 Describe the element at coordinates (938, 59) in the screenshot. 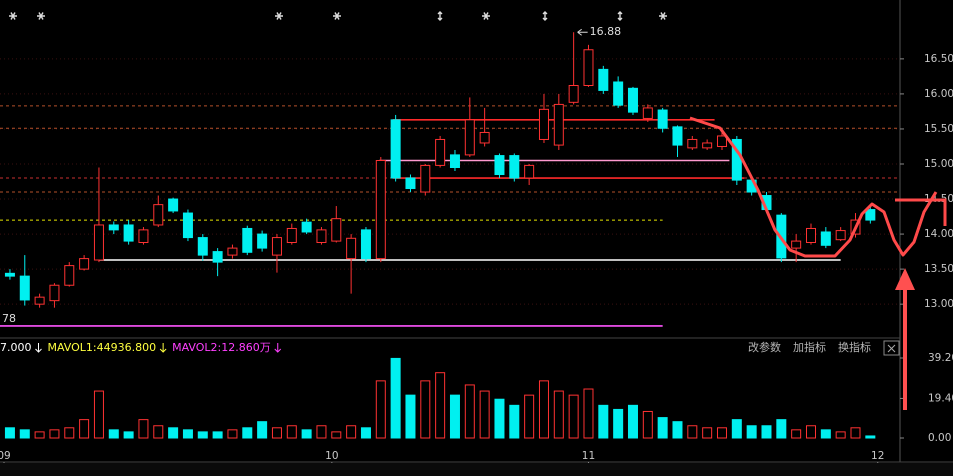

I see `y-tick-label: 16.50` at that location.